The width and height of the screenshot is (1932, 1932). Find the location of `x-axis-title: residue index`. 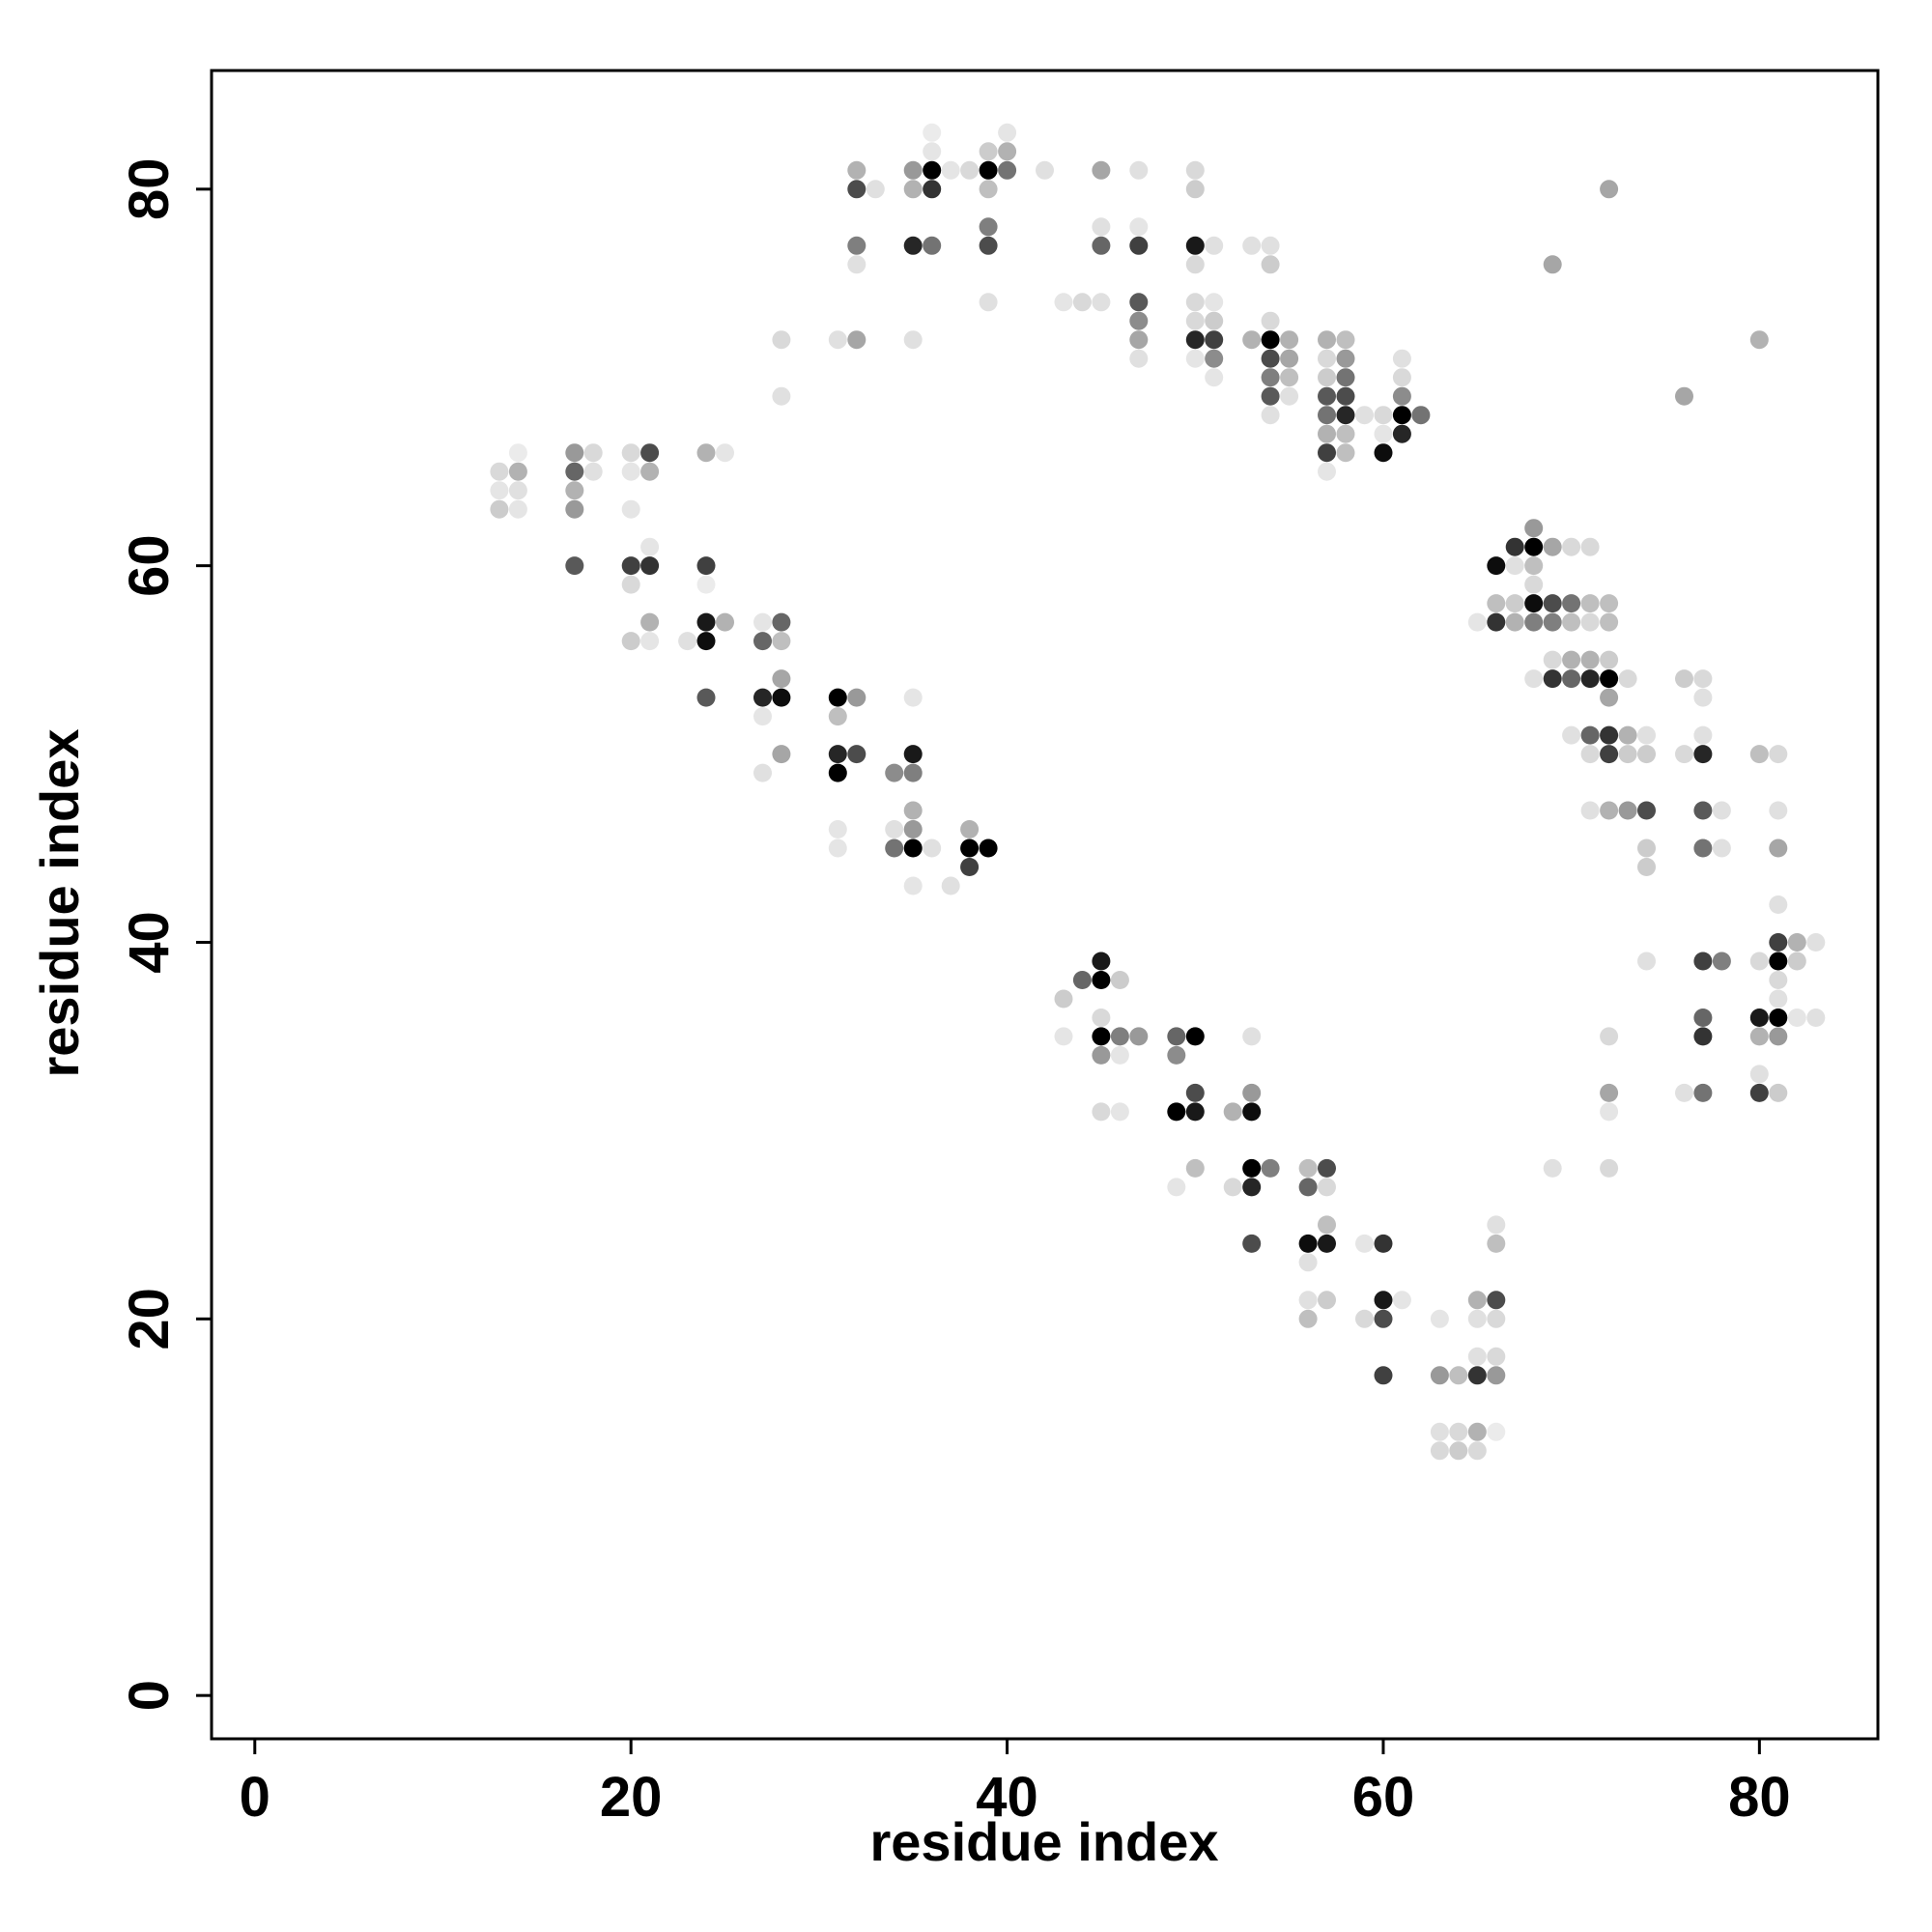

x-axis-title: residue index is located at coordinates (1043, 1841).